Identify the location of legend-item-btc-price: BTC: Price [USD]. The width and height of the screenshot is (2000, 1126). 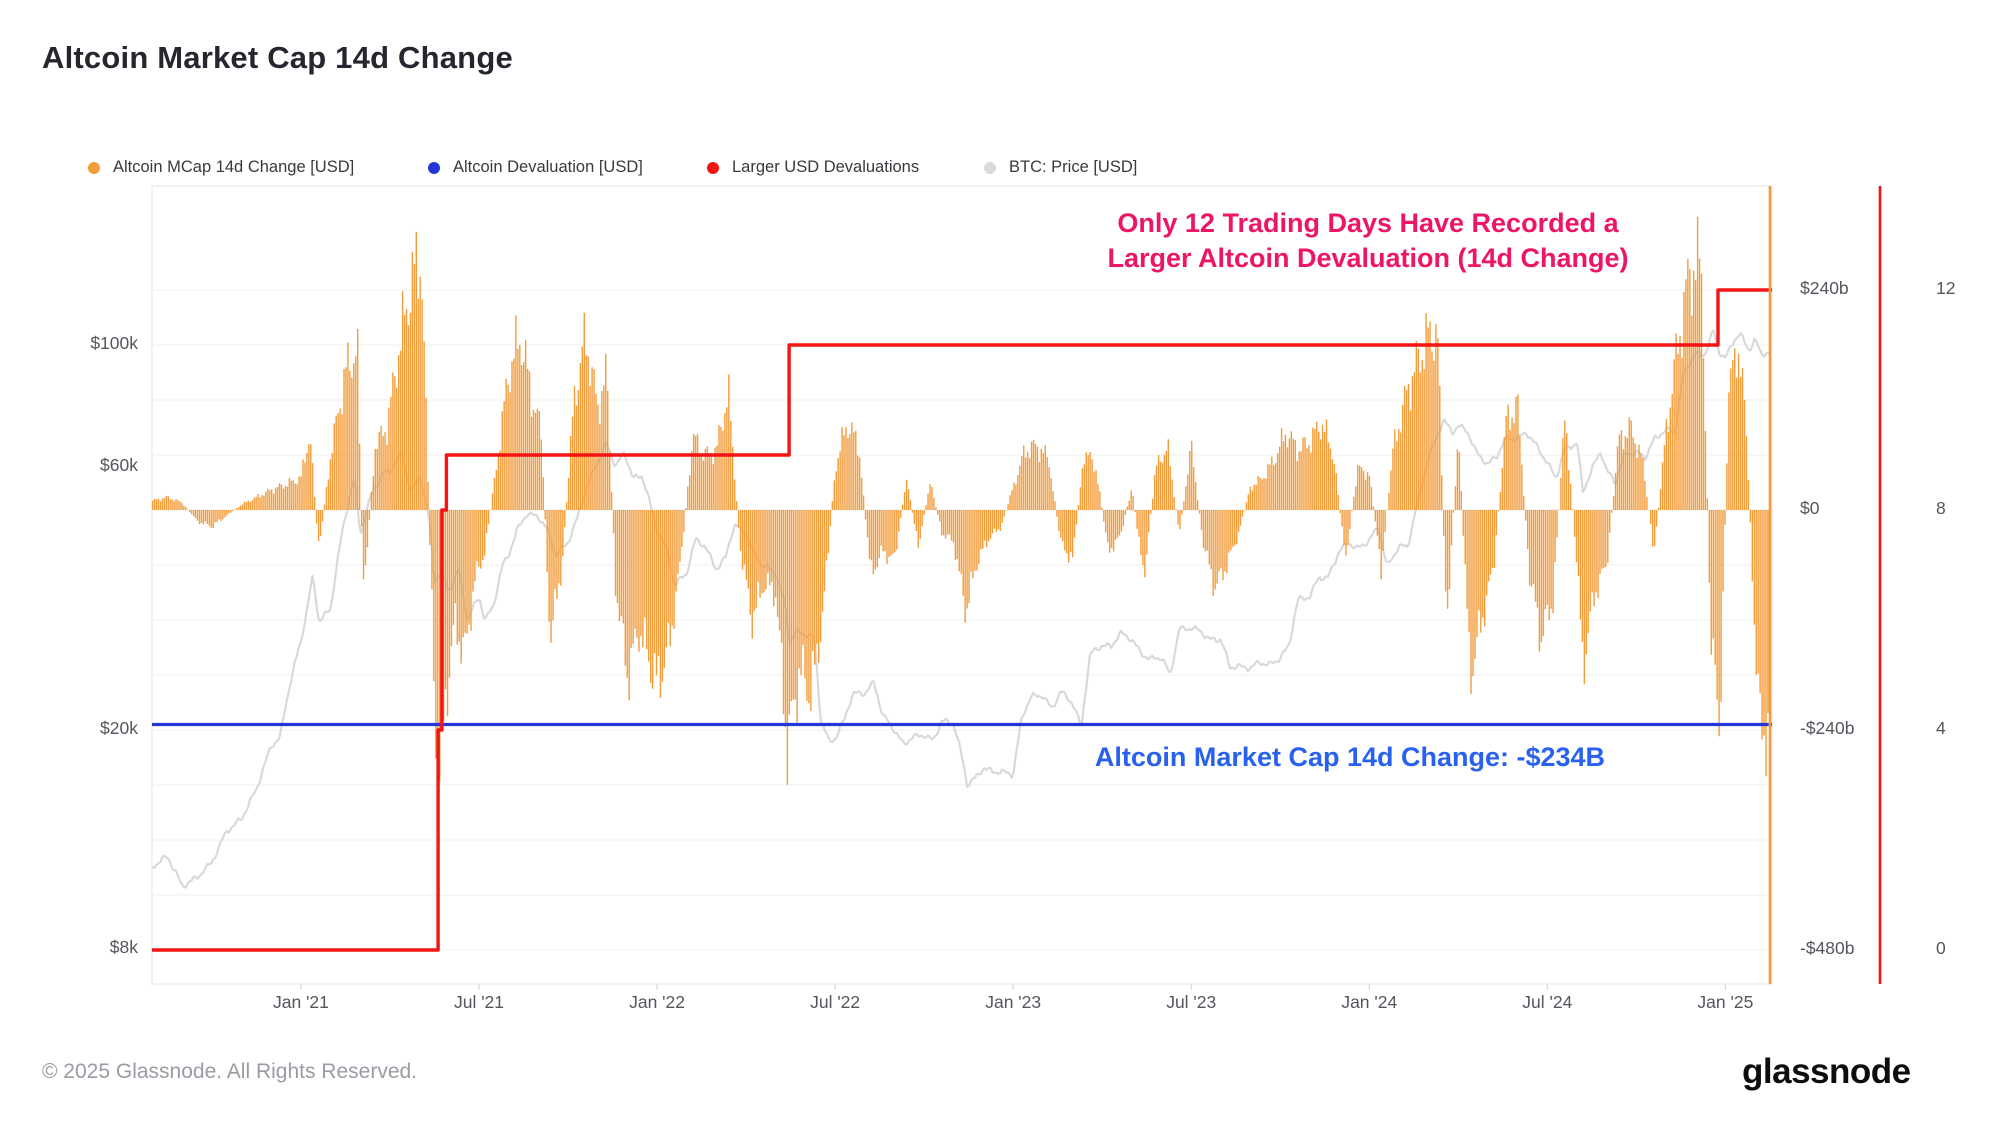
(1060, 167).